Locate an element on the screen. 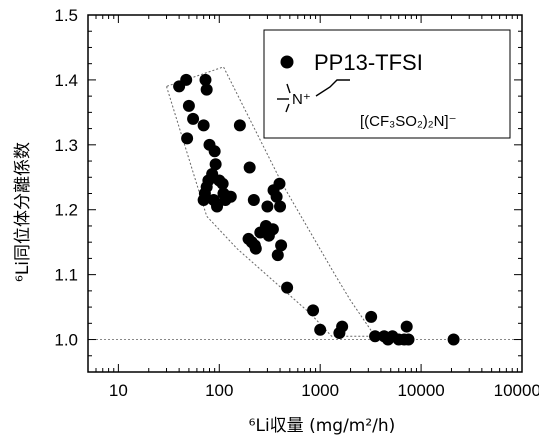 The height and width of the screenshot is (438, 539). legend-marker is located at coordinates (287, 62).